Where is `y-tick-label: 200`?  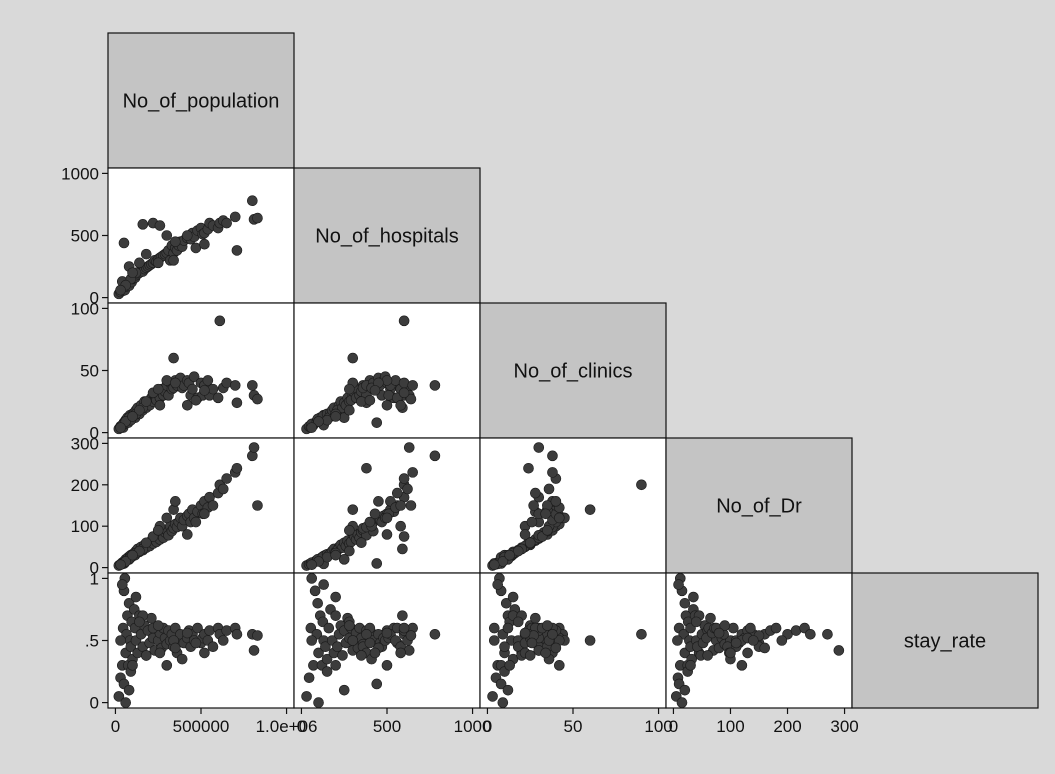
y-tick-label: 200 is located at coordinates (85, 485).